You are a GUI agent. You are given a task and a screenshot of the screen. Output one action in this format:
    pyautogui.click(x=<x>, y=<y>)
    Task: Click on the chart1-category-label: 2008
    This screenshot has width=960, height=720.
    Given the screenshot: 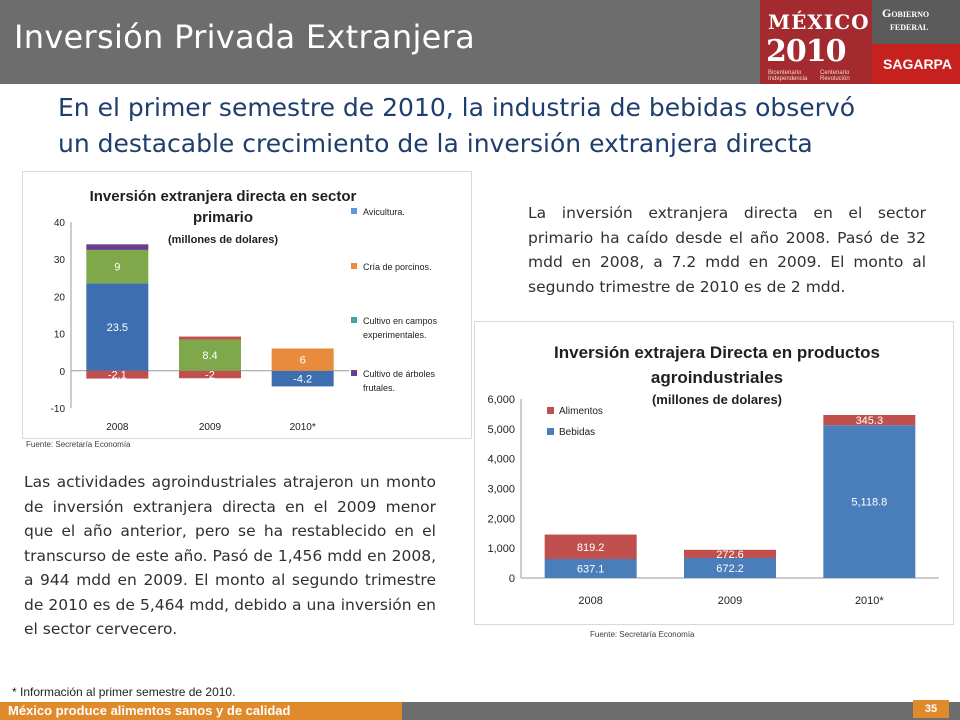 What is the action you would take?
    pyautogui.click(x=117, y=427)
    